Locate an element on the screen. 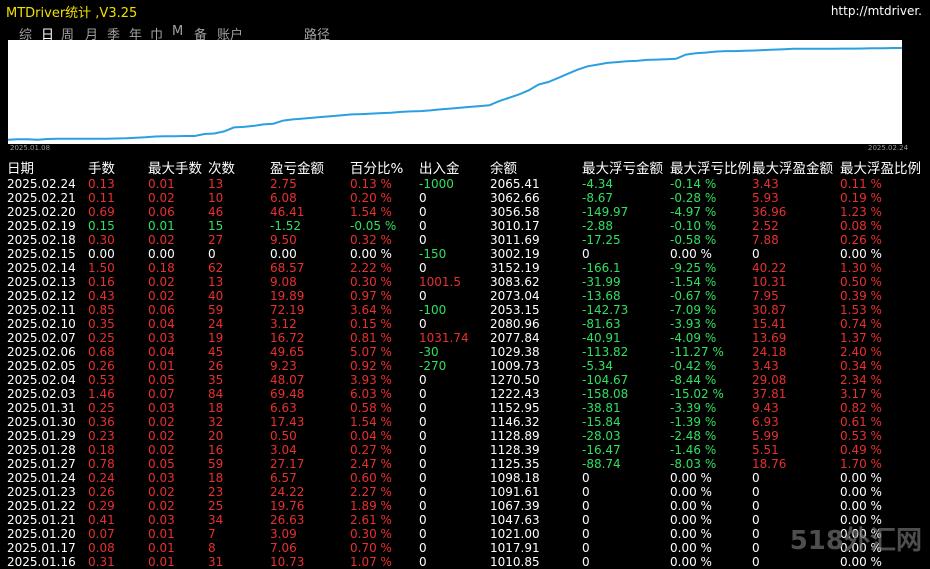  cell-3: 7 is located at coordinates (212, 534).